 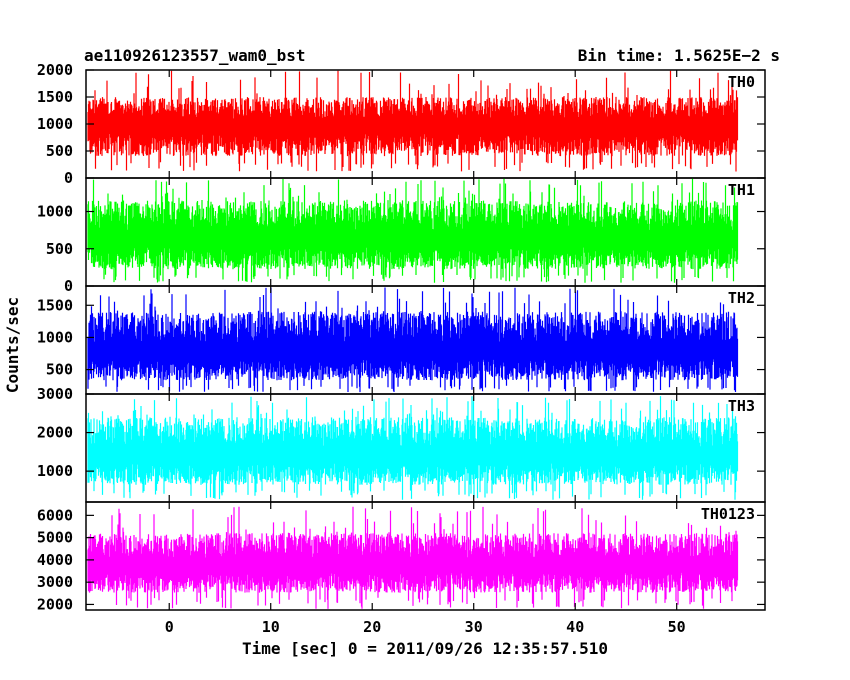 I want to click on panel-frame, so click(x=425, y=556).